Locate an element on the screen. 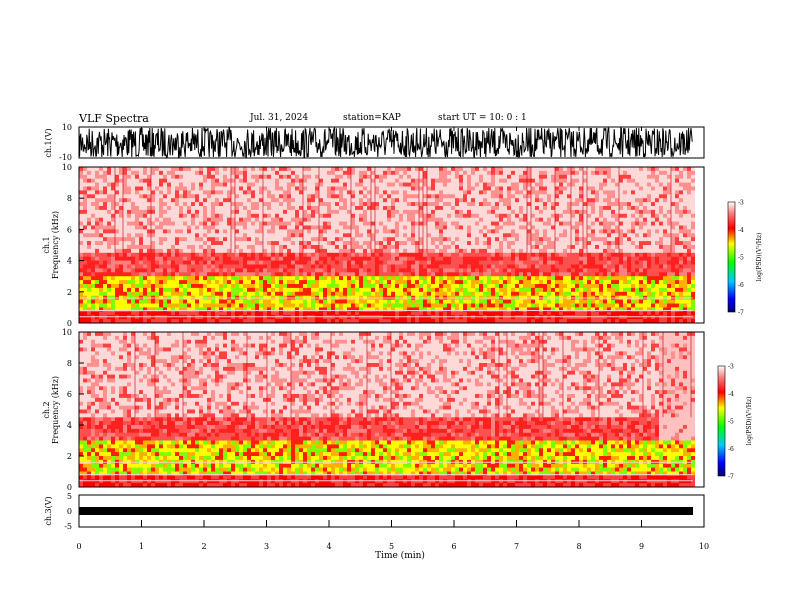 Image resolution: width=792 pixels, height=612 pixels. start-time-label: start UT = 10: 0 : 1 is located at coordinates (482, 118).